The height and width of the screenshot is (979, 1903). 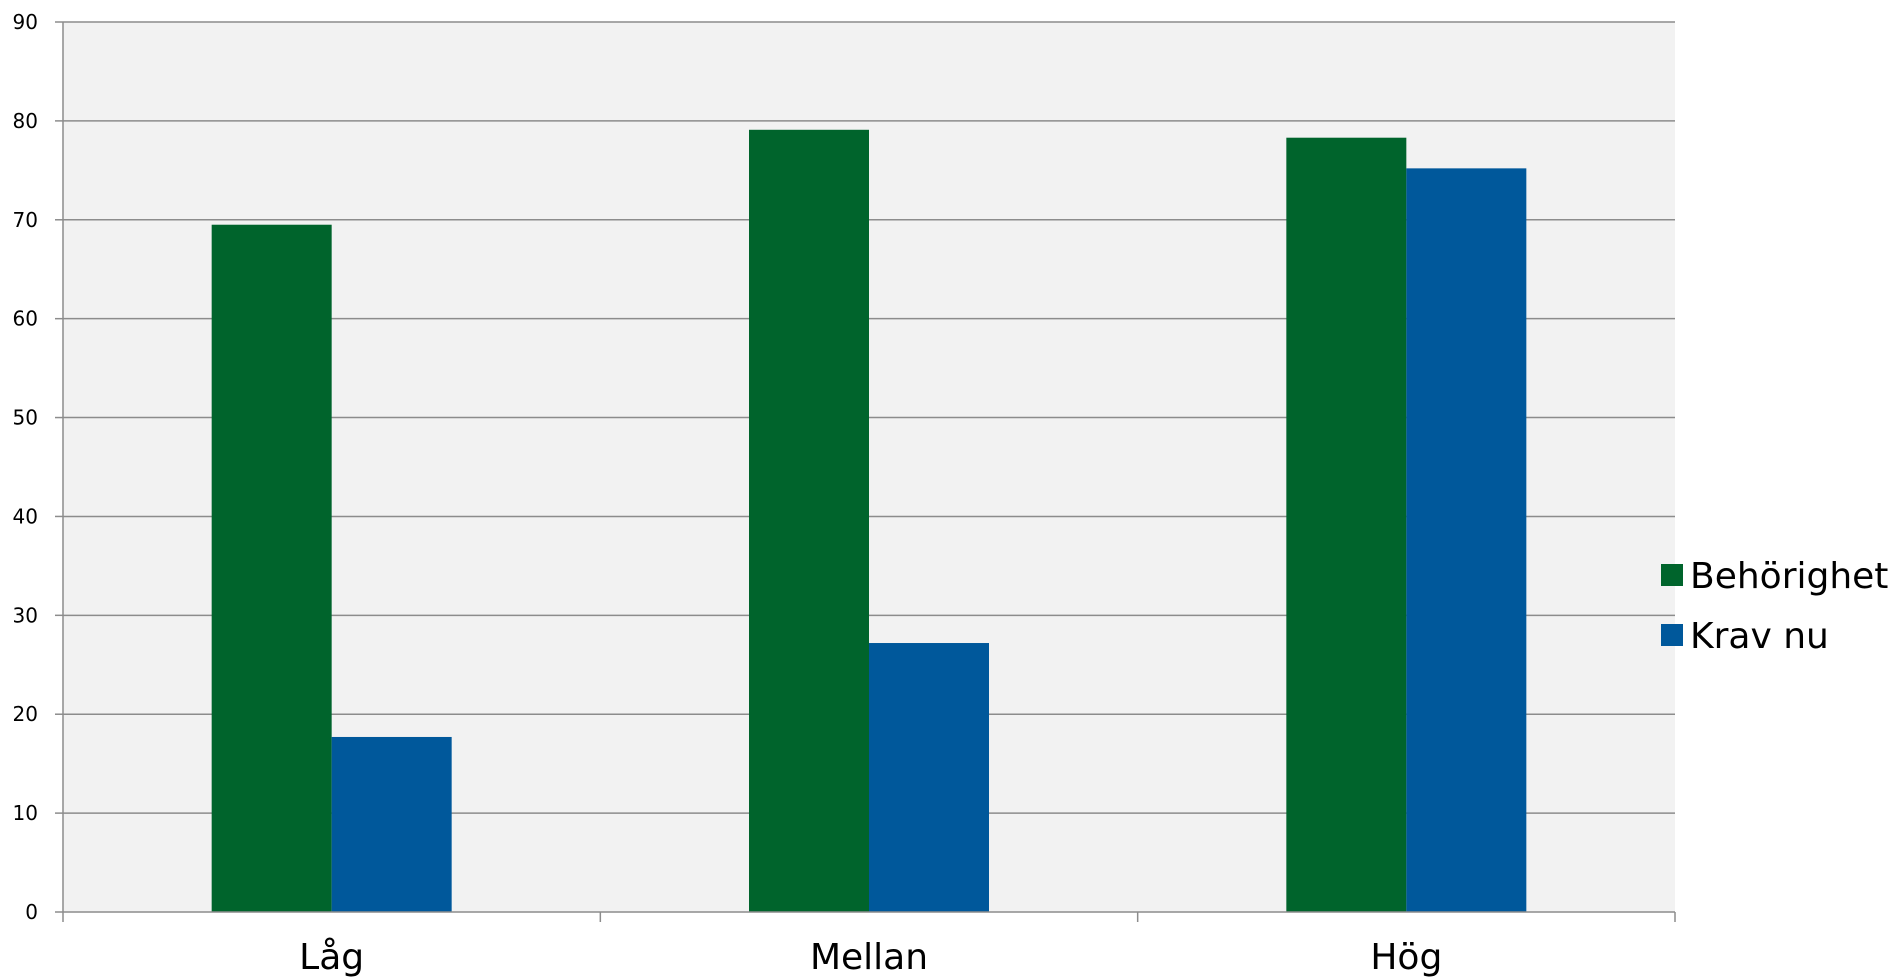 I want to click on y-tick-label: 50, so click(x=25, y=418).